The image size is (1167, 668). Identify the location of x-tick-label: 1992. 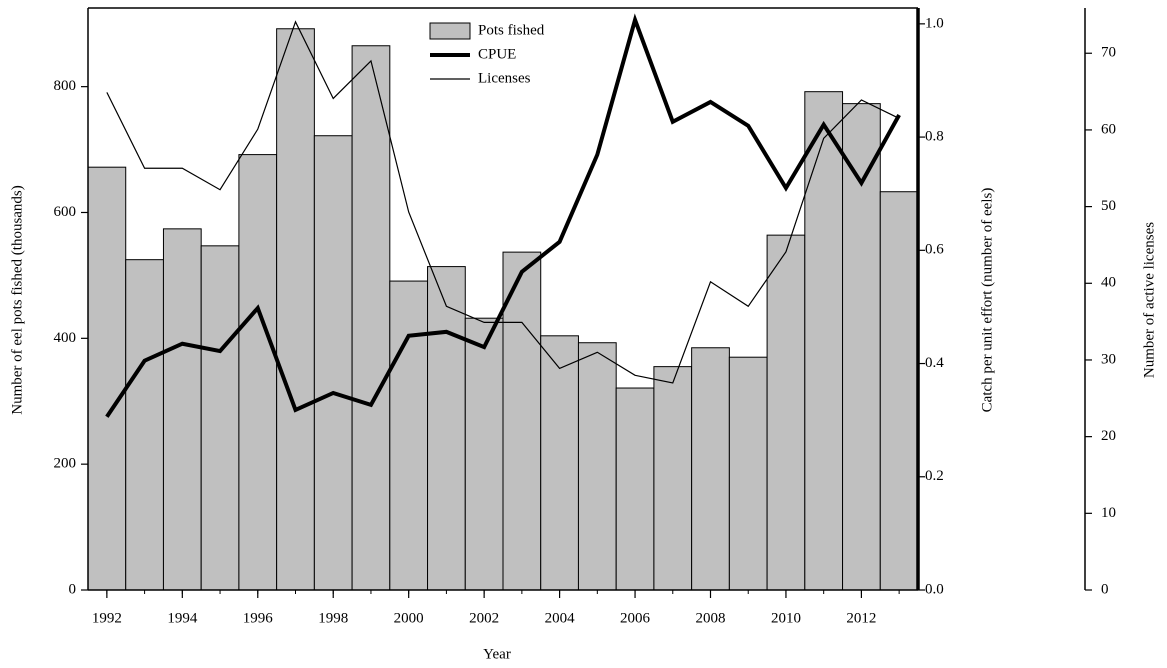
(107, 618).